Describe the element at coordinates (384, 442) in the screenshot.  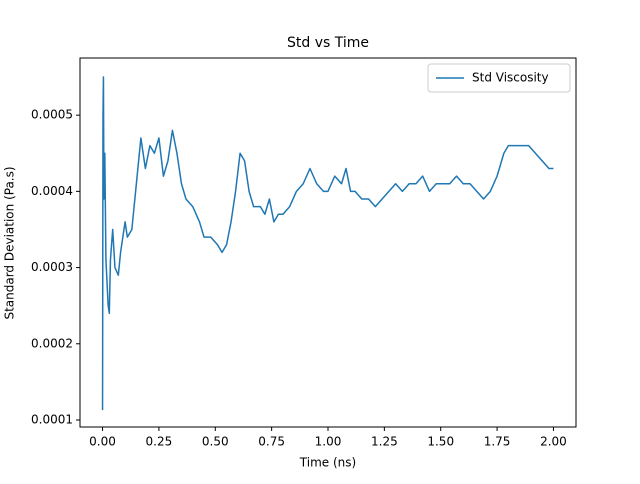
I see `x-tick-label: 1.25` at that location.